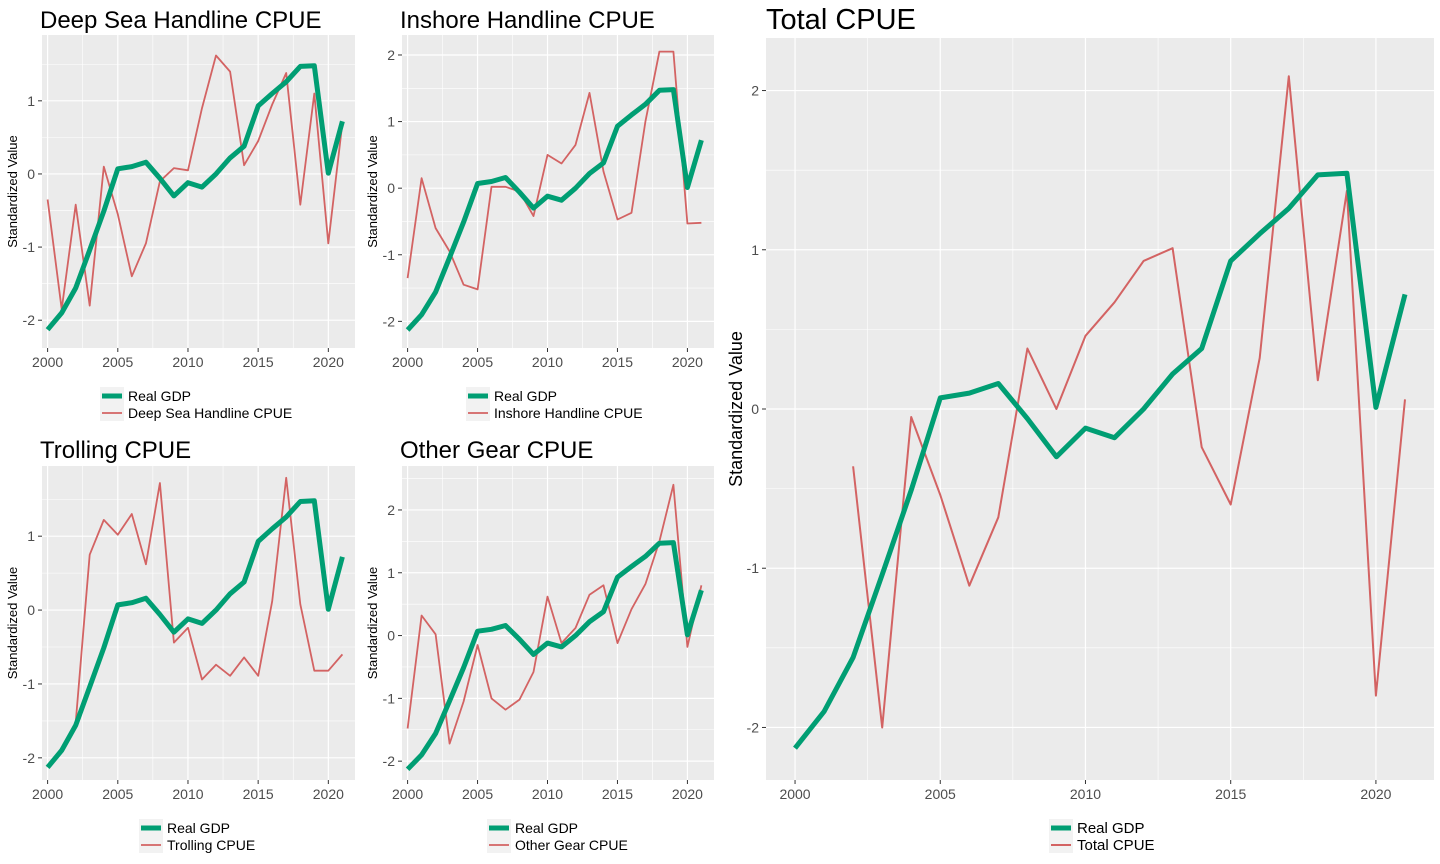 This screenshot has width=1440, height=864. Describe the element at coordinates (841, 20) in the screenshot. I see `chart-title: Total CPUE` at that location.